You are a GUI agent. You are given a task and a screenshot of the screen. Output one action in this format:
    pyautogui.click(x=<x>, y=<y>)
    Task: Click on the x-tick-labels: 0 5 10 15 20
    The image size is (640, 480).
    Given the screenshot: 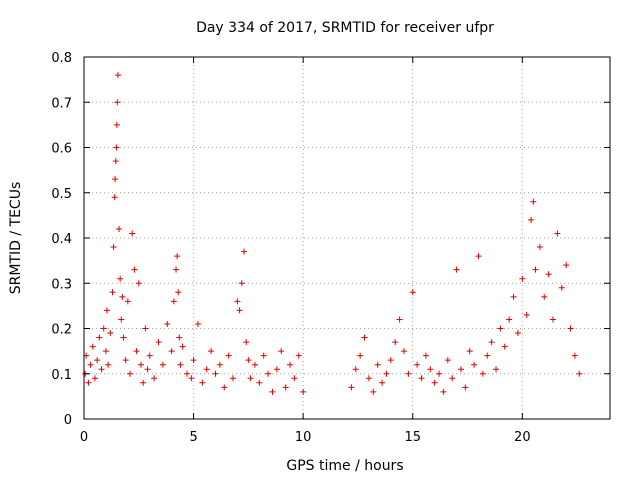 What is the action you would take?
    pyautogui.click(x=305, y=437)
    